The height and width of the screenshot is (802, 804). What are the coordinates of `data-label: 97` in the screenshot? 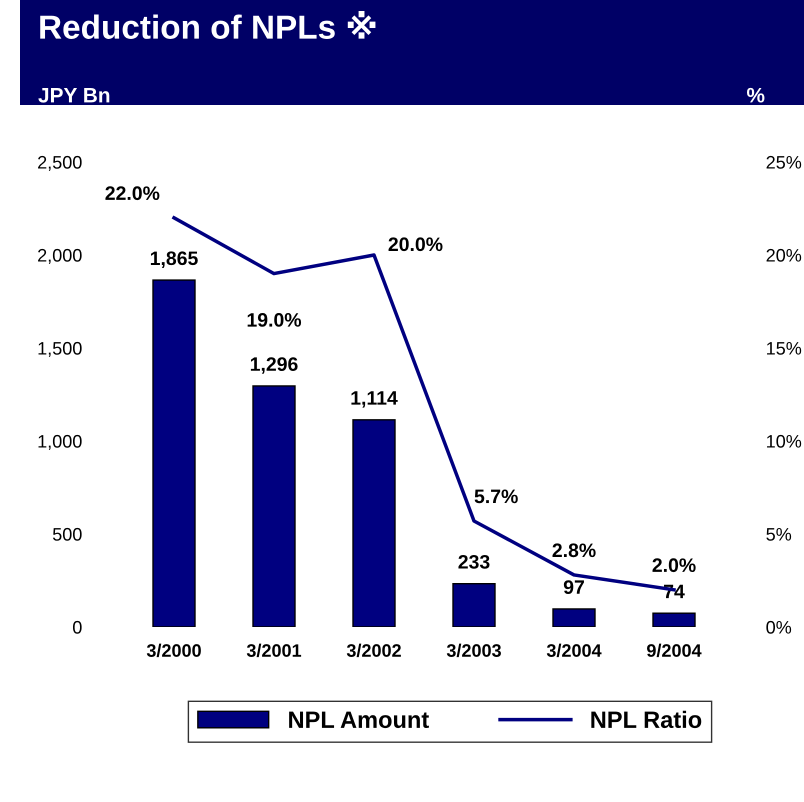 It's located at (574, 587).